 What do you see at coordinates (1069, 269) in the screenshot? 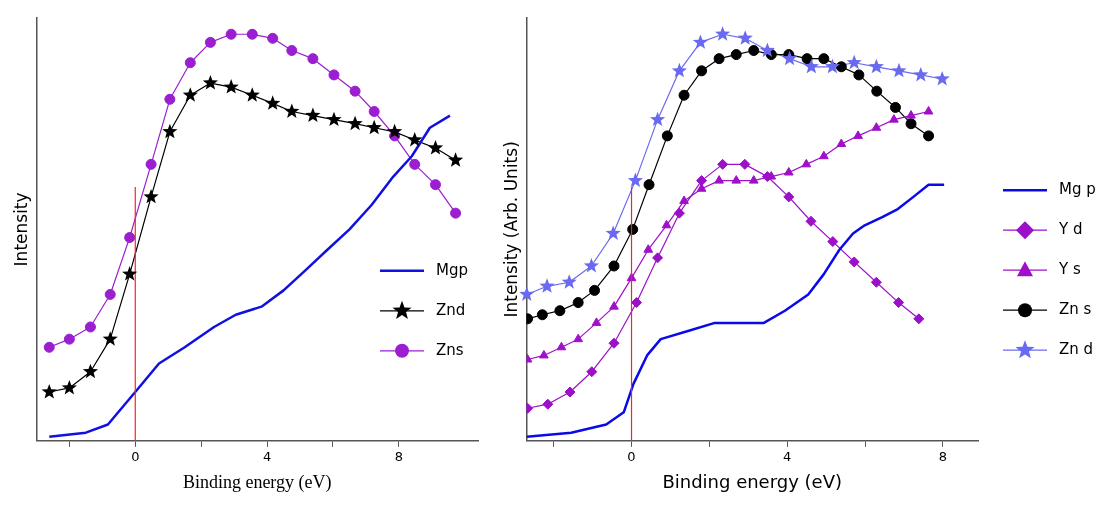
I see `legend-label: Y s` at bounding box center [1069, 269].